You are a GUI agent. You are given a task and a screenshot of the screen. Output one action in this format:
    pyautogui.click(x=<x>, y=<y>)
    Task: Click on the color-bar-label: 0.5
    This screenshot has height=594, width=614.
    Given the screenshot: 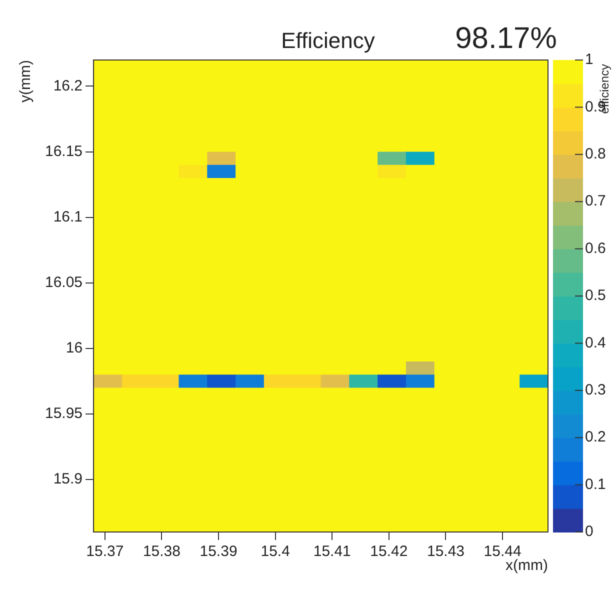 What is the action you would take?
    pyautogui.click(x=595, y=295)
    